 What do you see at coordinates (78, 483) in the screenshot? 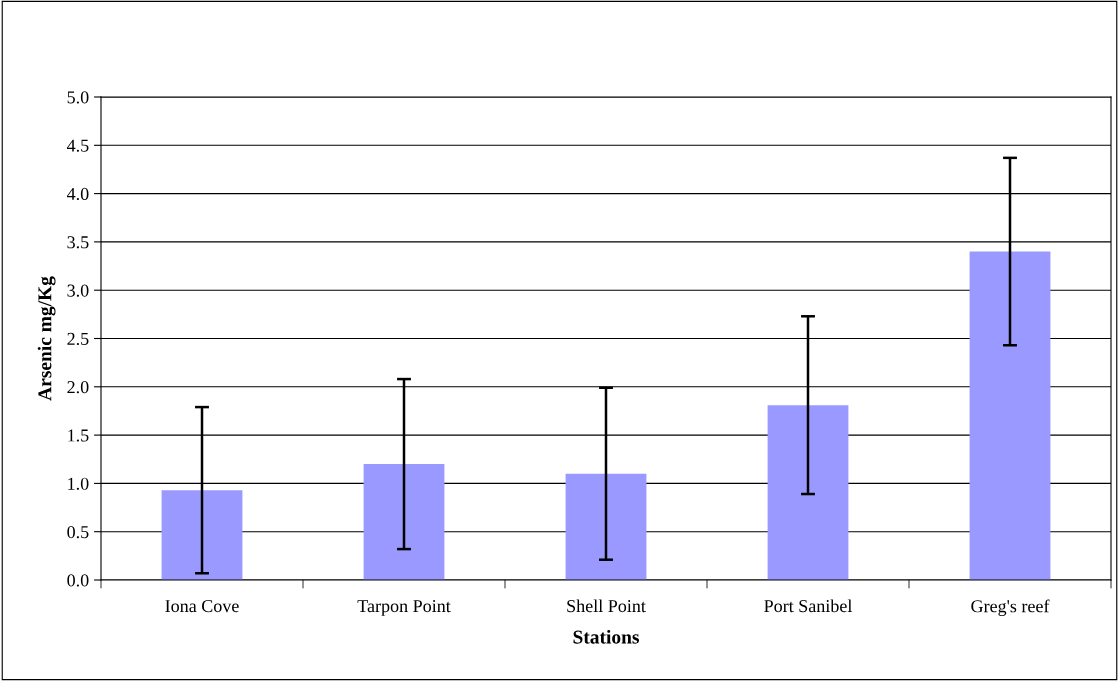
I see `y-tick-label: 1.0` at bounding box center [78, 483].